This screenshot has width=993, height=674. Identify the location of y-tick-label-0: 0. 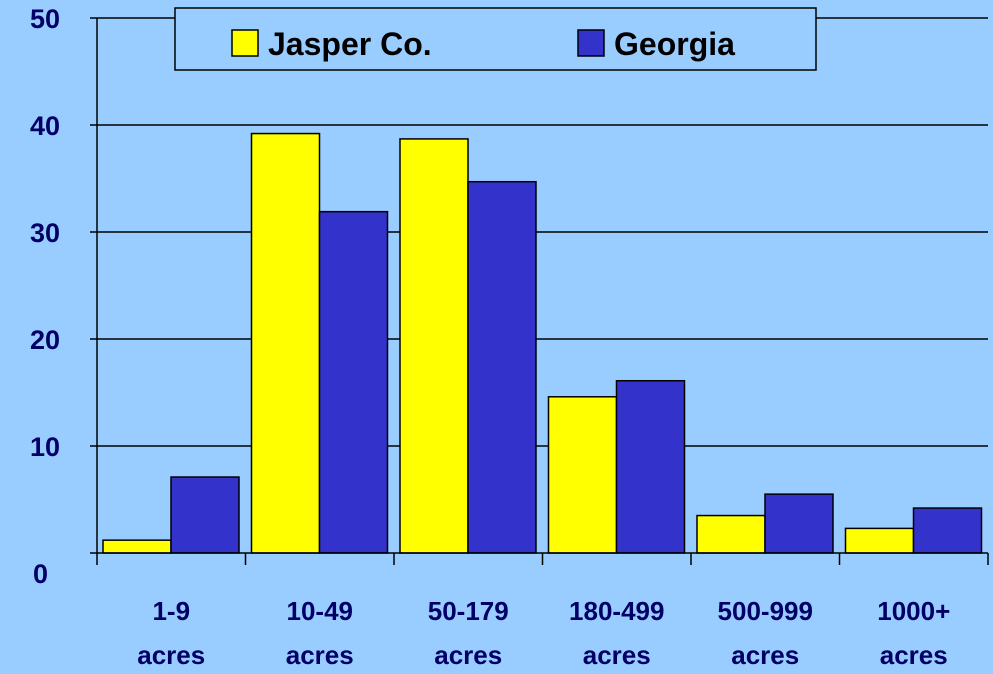
(40, 574).